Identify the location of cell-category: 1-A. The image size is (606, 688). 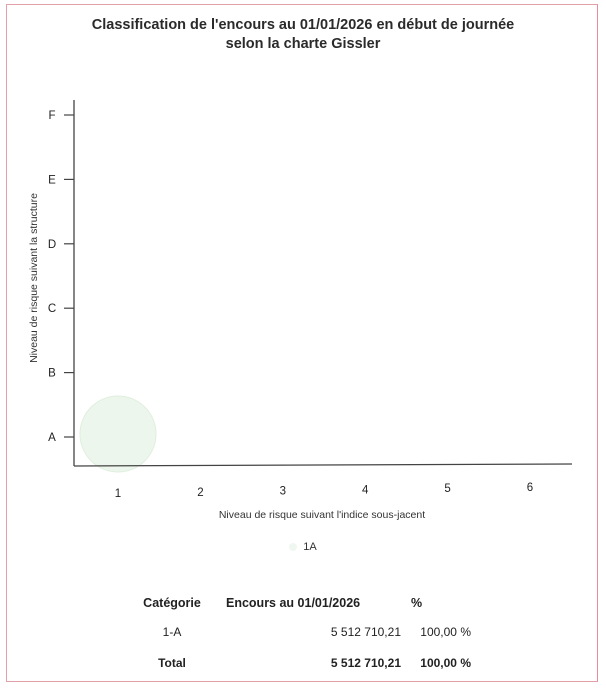
(172, 632).